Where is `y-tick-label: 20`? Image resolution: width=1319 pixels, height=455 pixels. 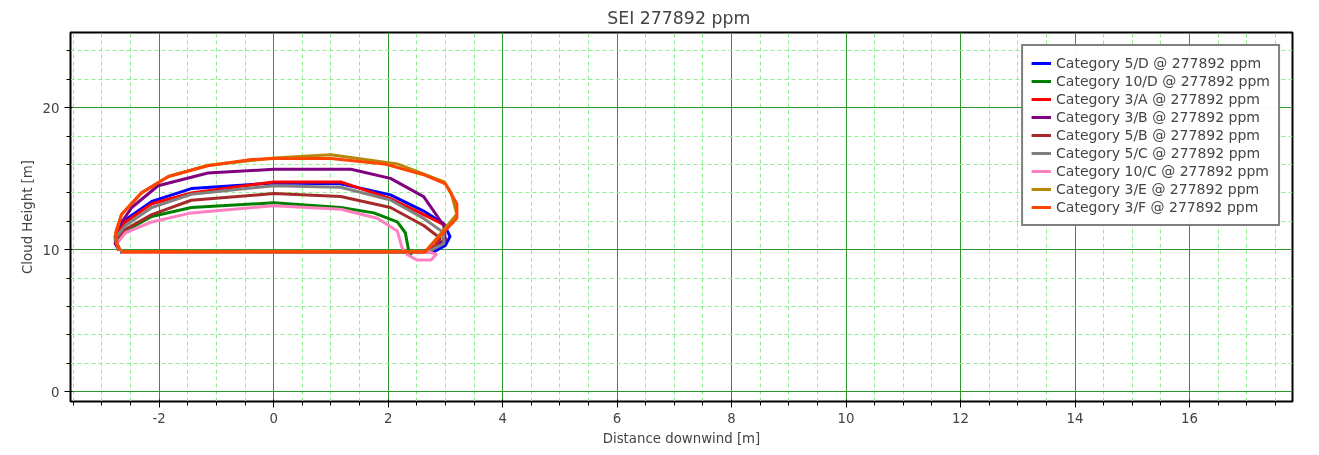 y-tick-label: 20 is located at coordinates (51, 108).